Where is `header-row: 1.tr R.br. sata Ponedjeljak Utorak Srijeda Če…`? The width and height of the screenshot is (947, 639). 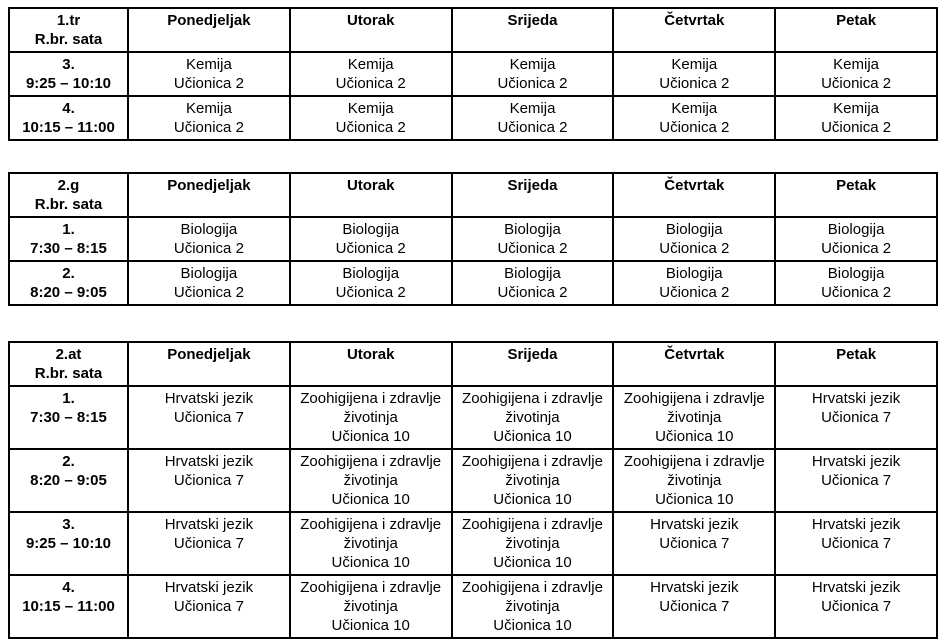 header-row: 1.tr R.br. sata Ponedjeljak Utorak Srijeda Če… is located at coordinates (473, 30).